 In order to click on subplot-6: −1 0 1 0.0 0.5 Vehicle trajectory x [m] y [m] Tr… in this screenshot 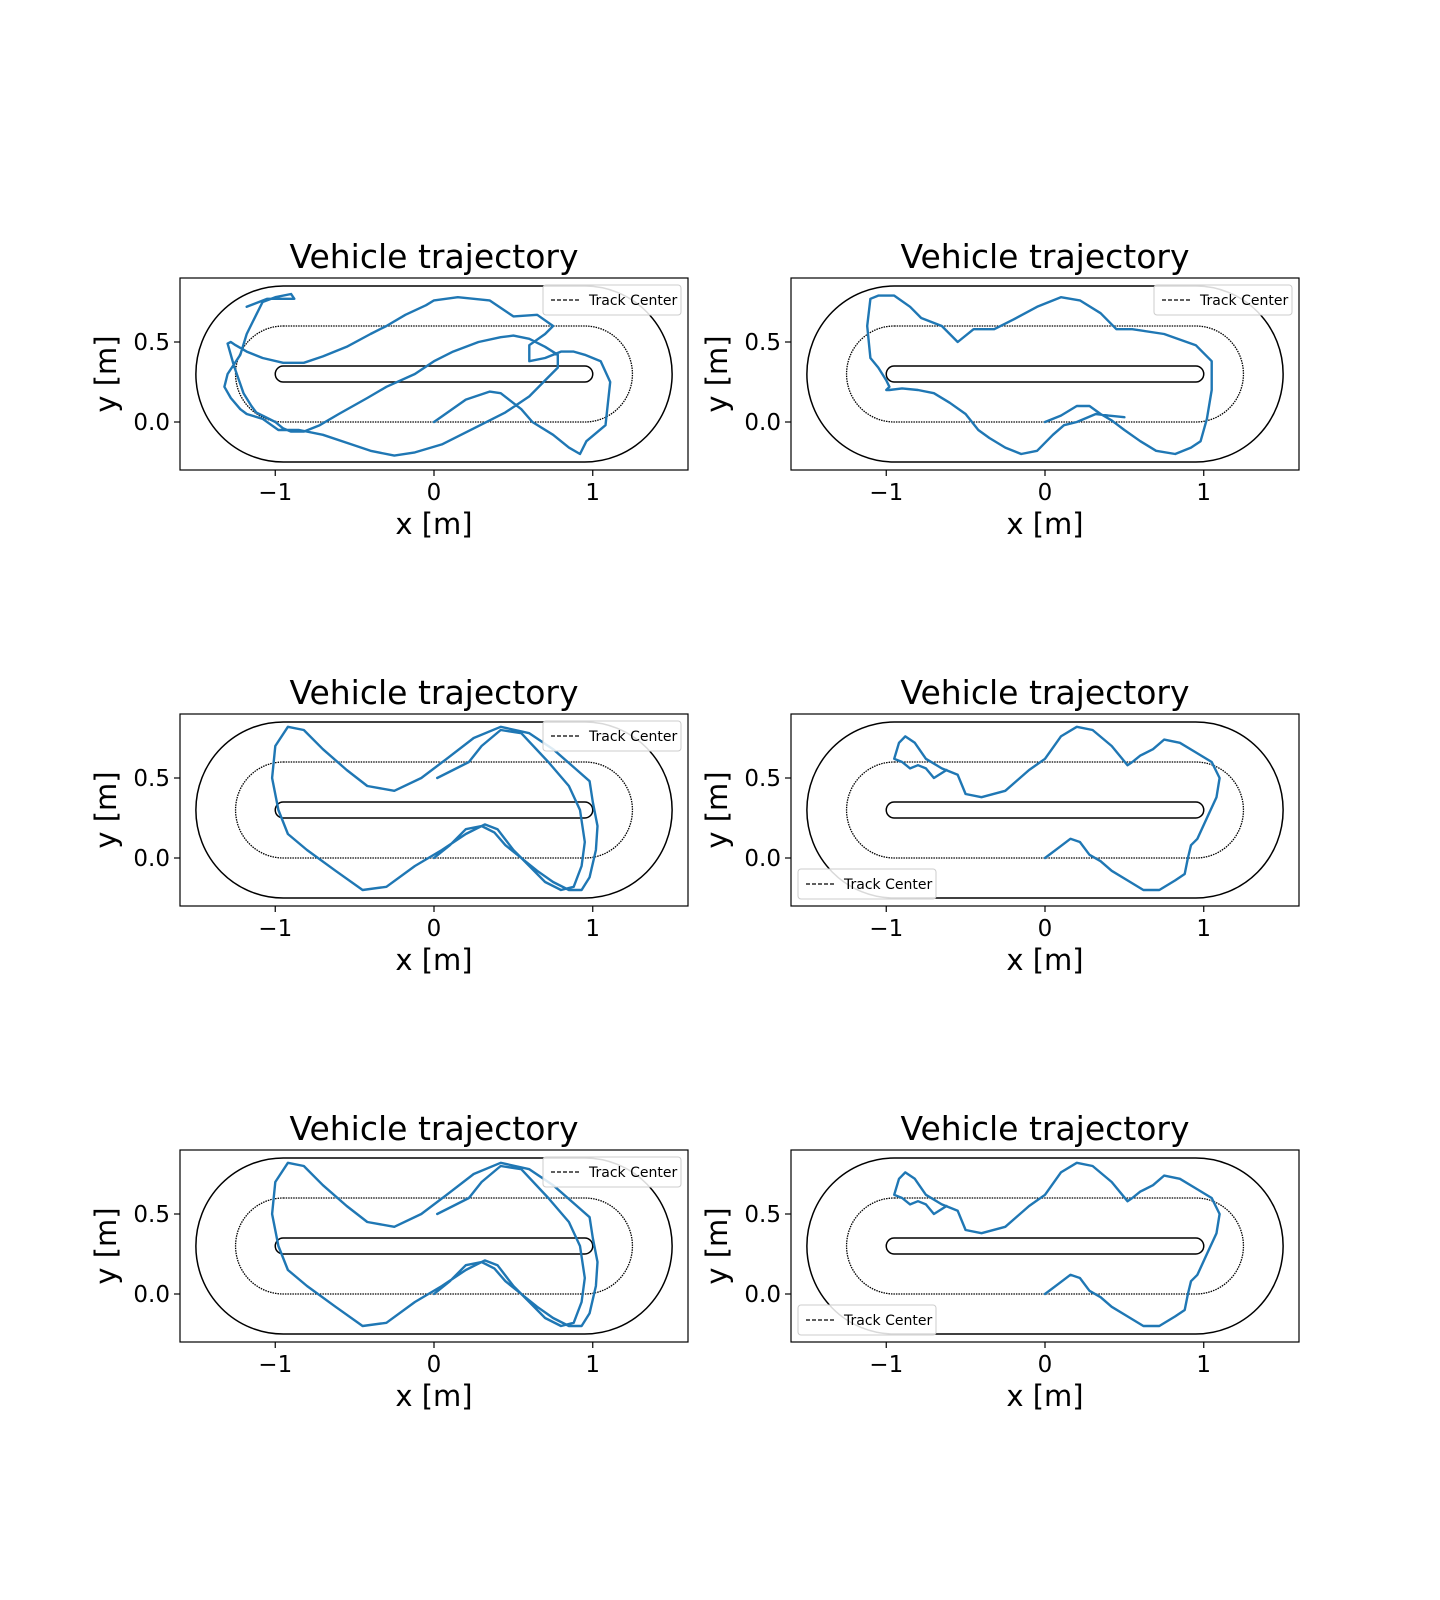, I will do `click(1000, 1261)`.